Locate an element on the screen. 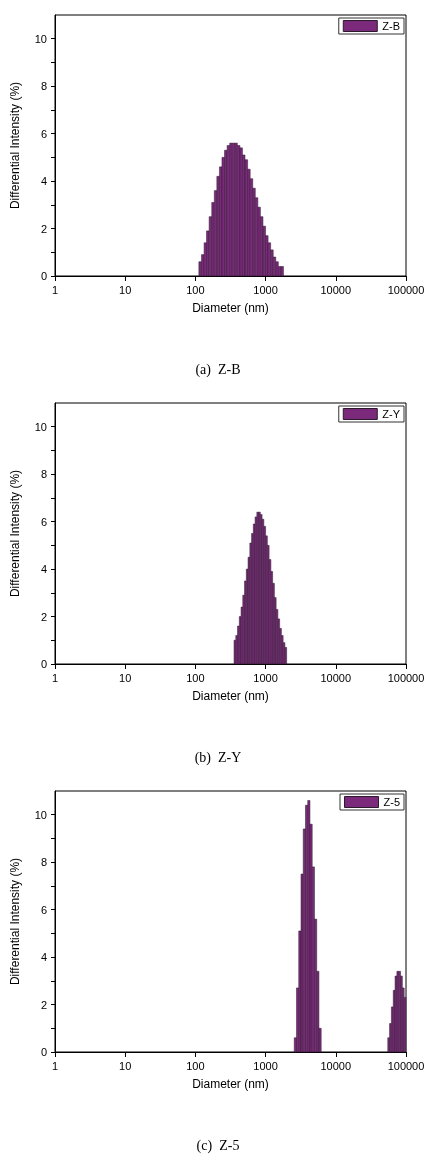 This screenshot has width=436, height=1164. text: (c) Z-5 is located at coordinates (218, 1145).